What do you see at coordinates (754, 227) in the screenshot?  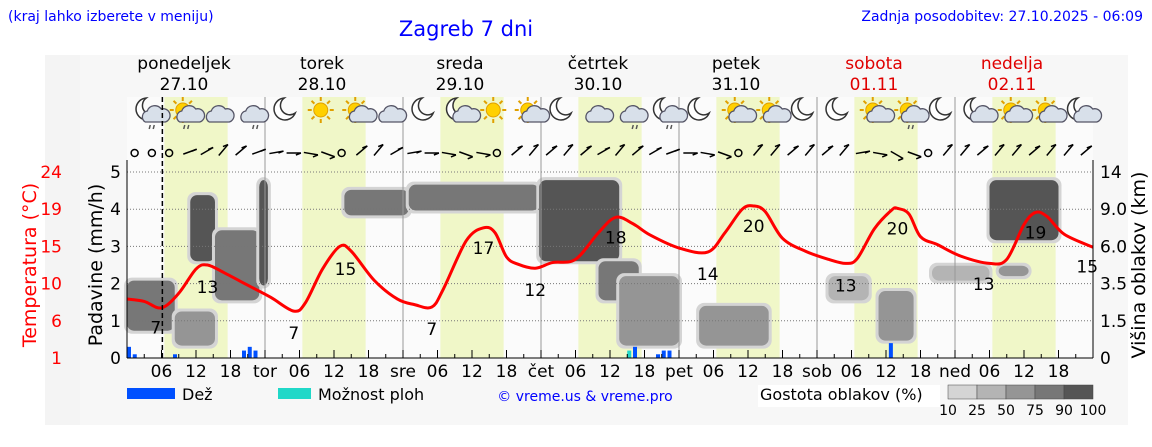 I see `temperature-label: 20` at bounding box center [754, 227].